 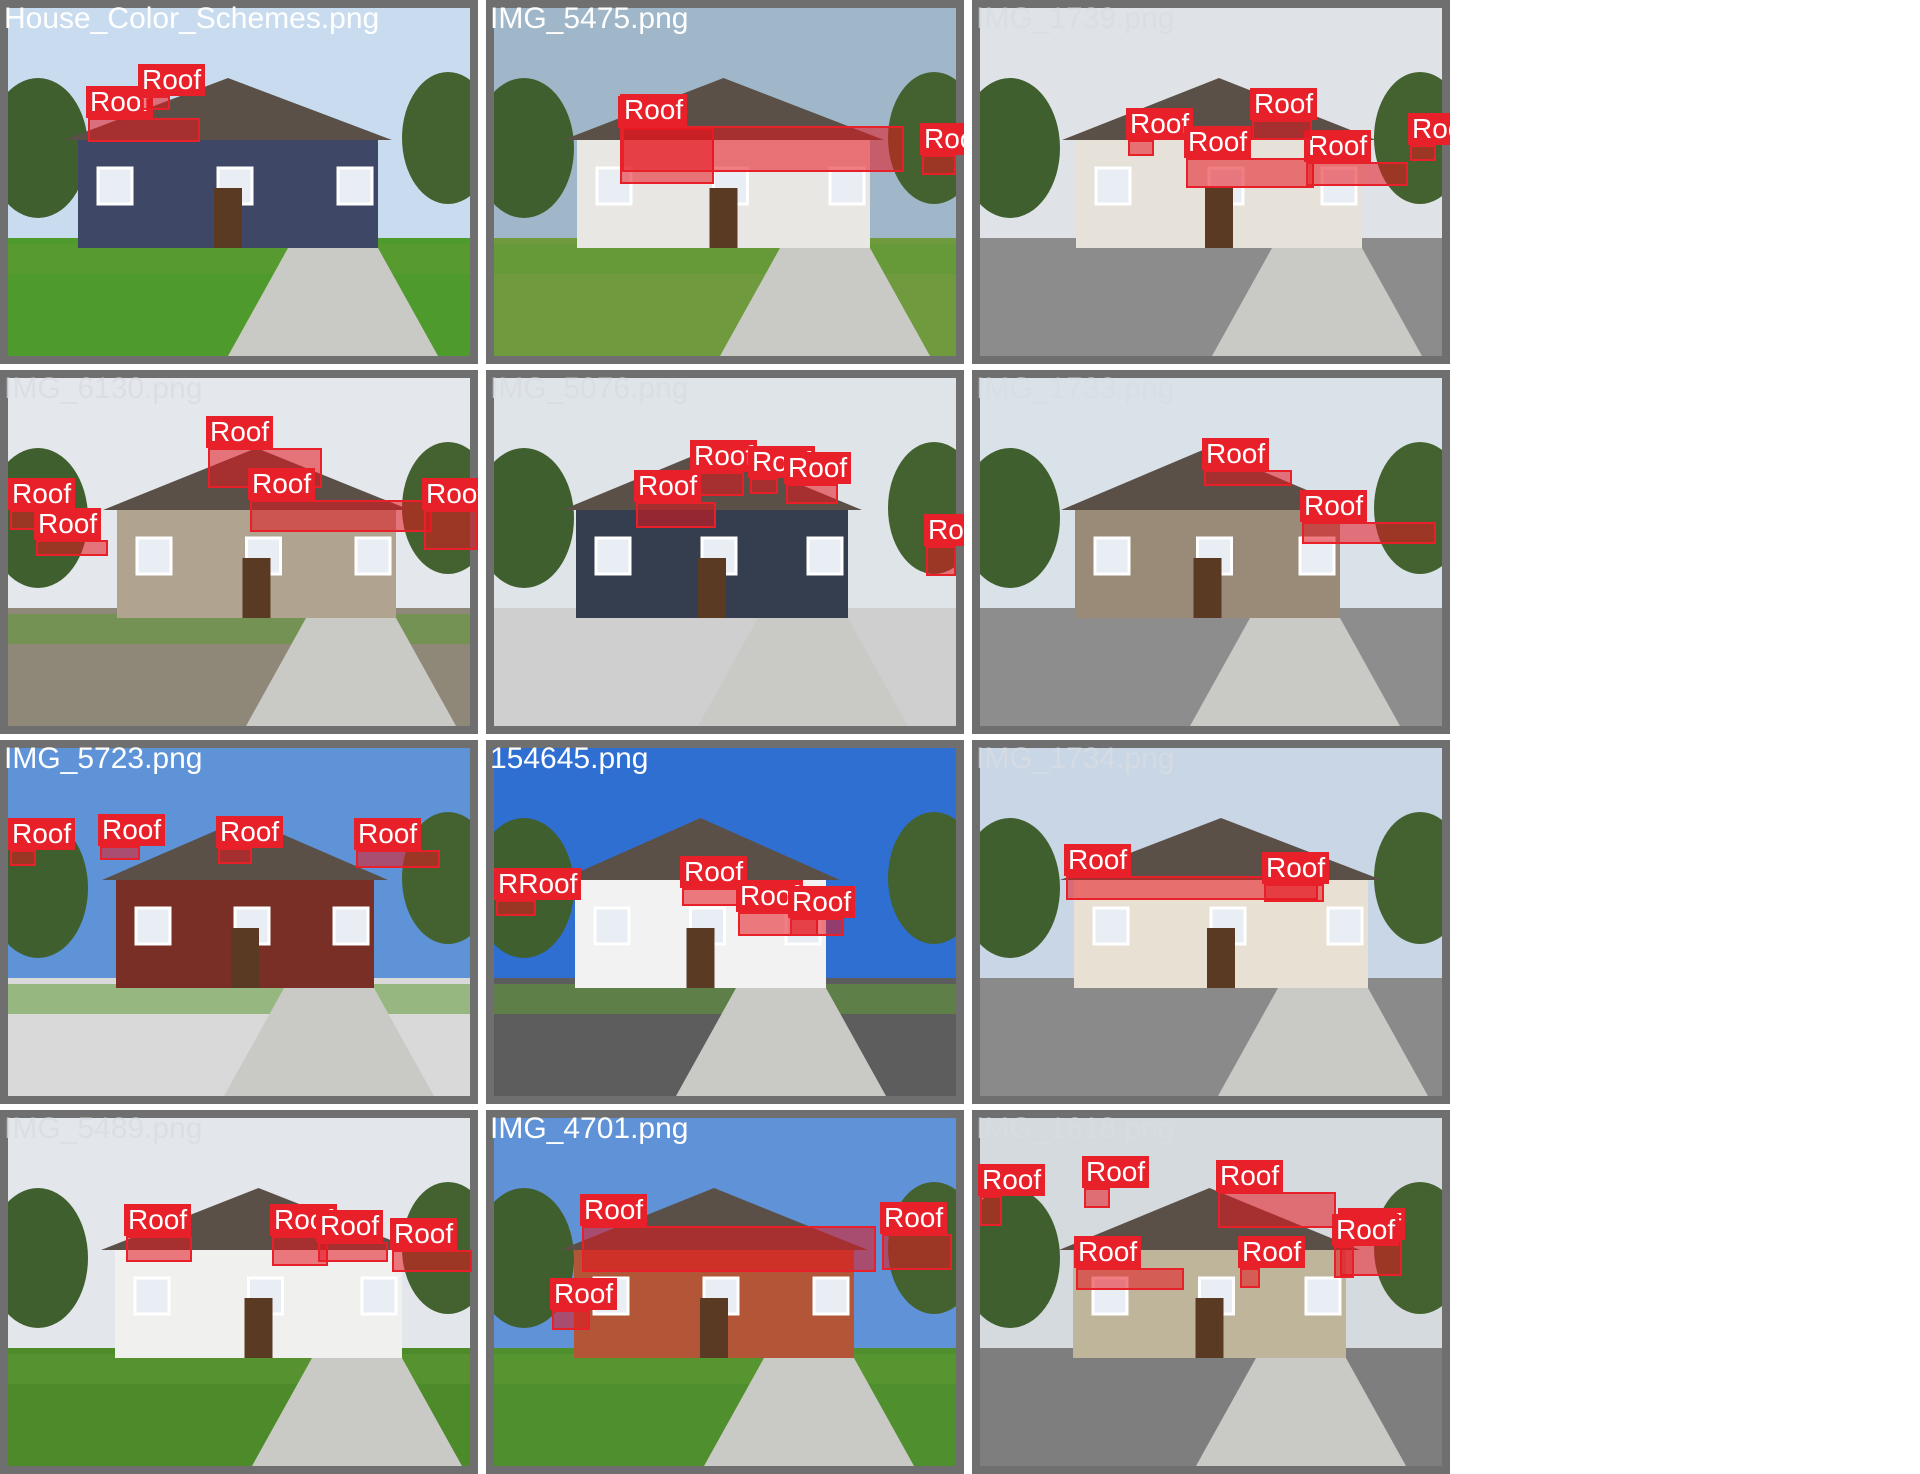 I want to click on image-tile: IMG_1733.png Roof Roof, so click(x=1211, y=552).